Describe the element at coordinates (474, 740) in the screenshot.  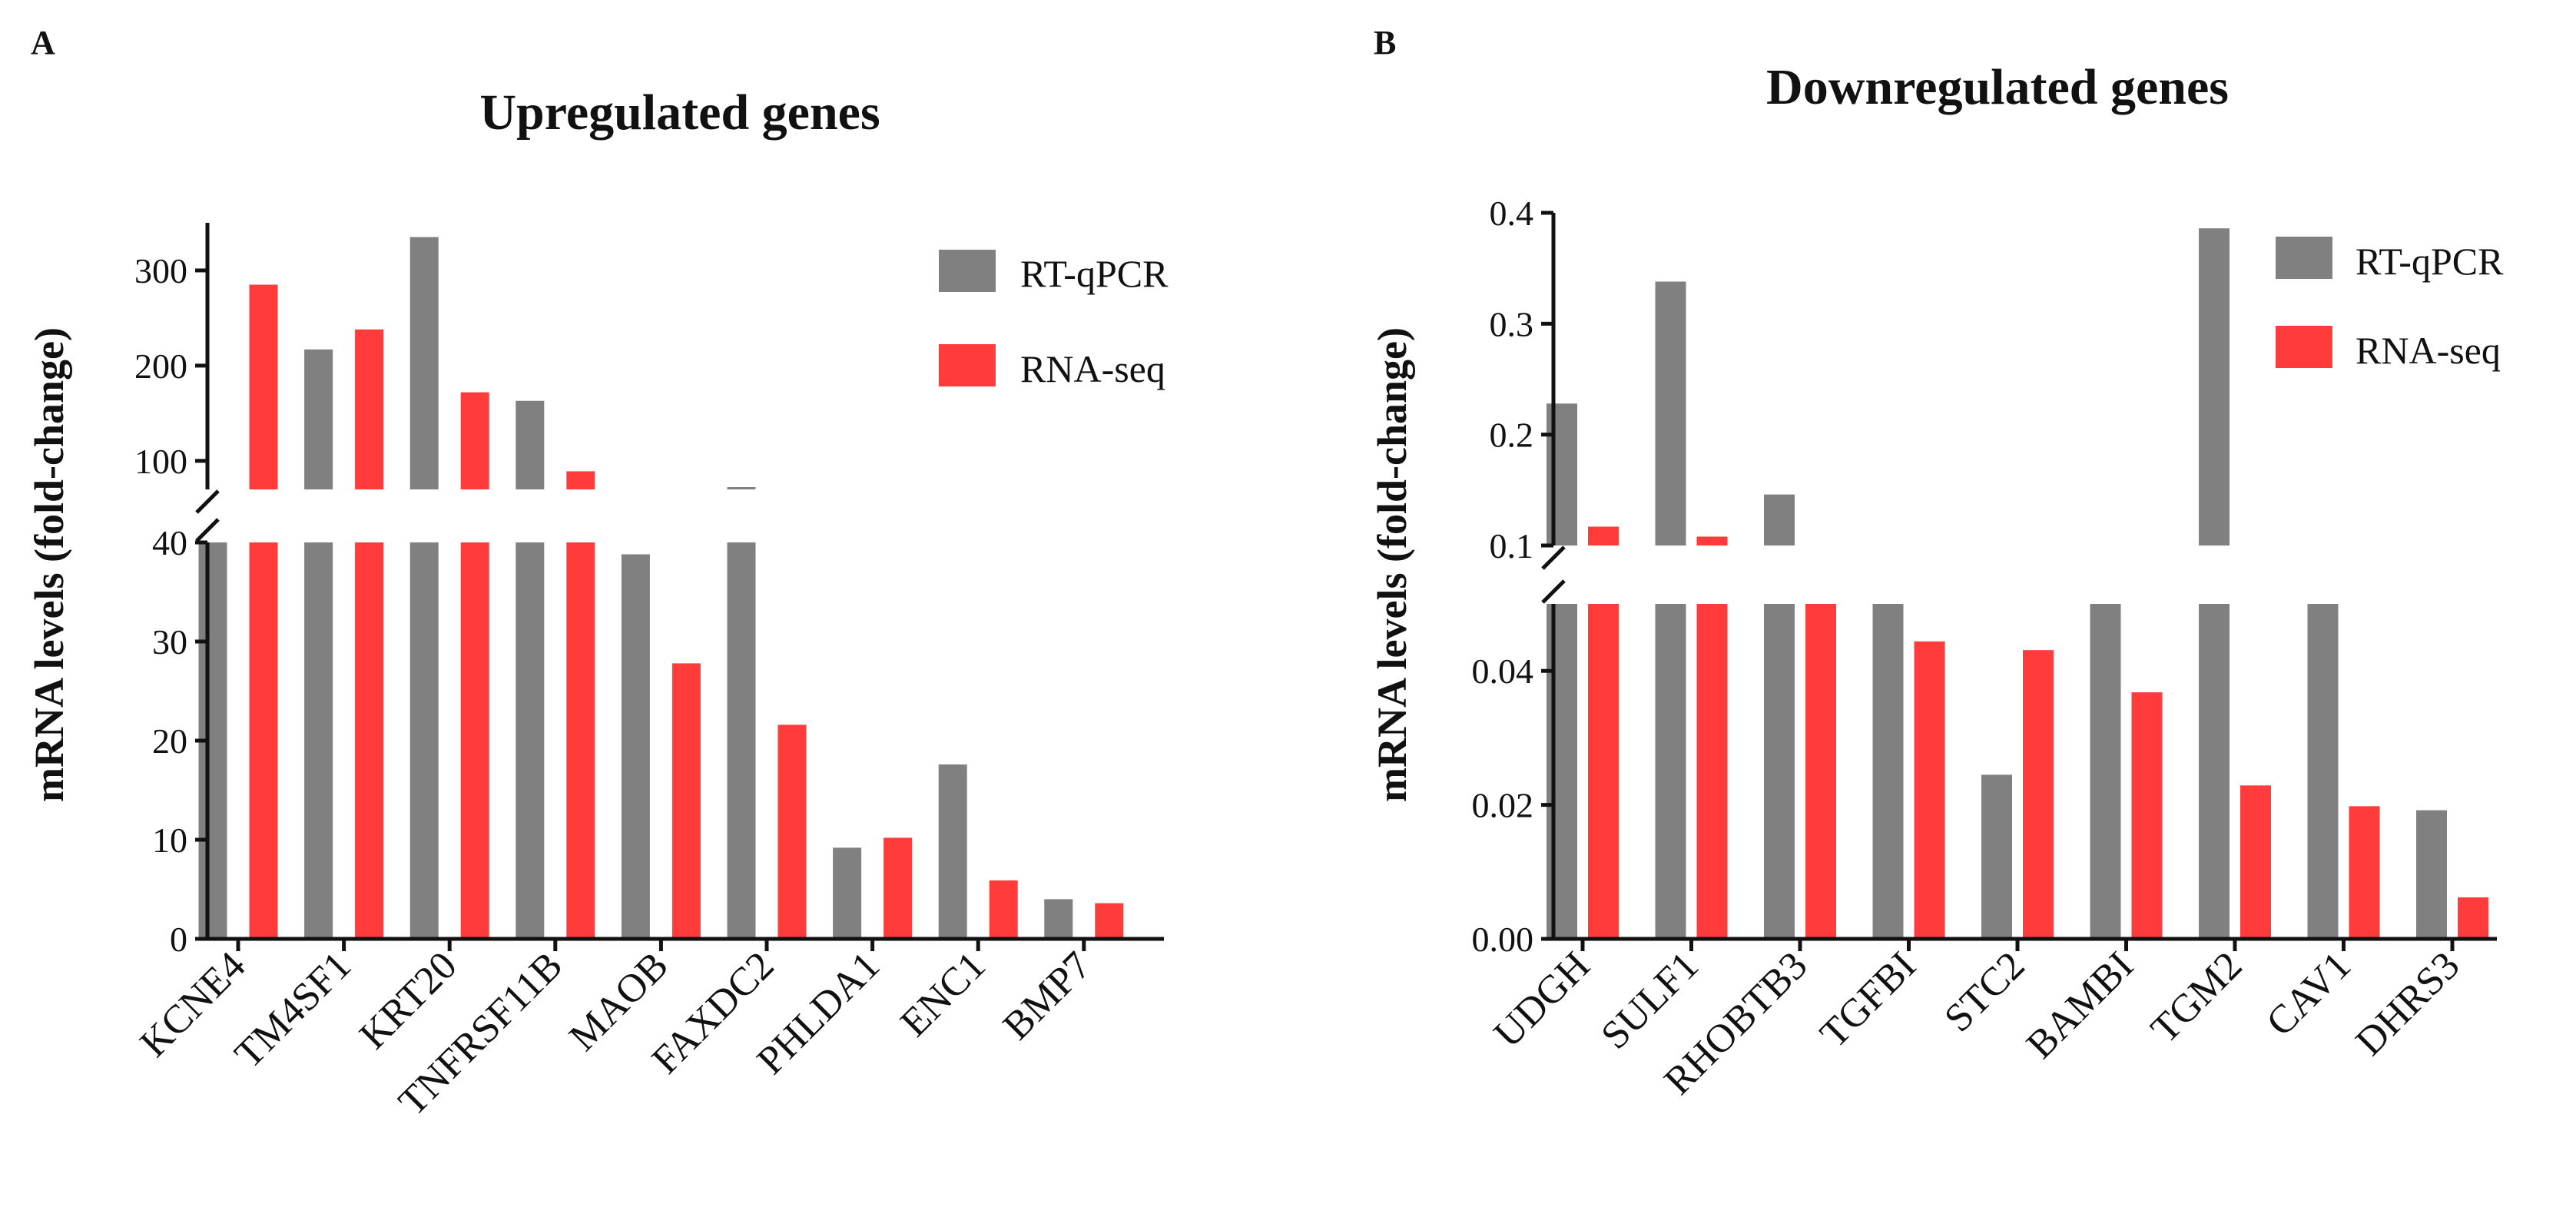
I see `bar-krt20-rna-seq-lower` at that location.